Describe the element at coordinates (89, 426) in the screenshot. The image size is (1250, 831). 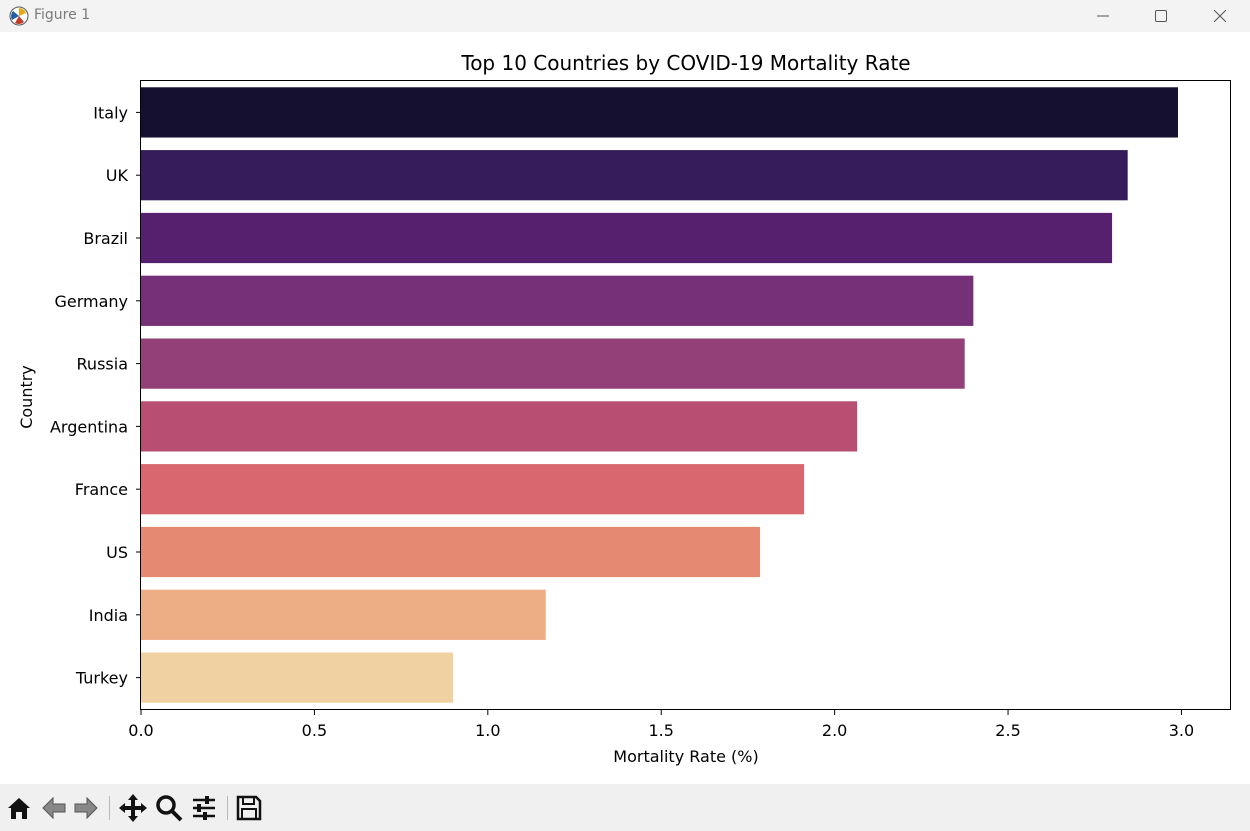
I see `y-tick-label: Argentina` at that location.